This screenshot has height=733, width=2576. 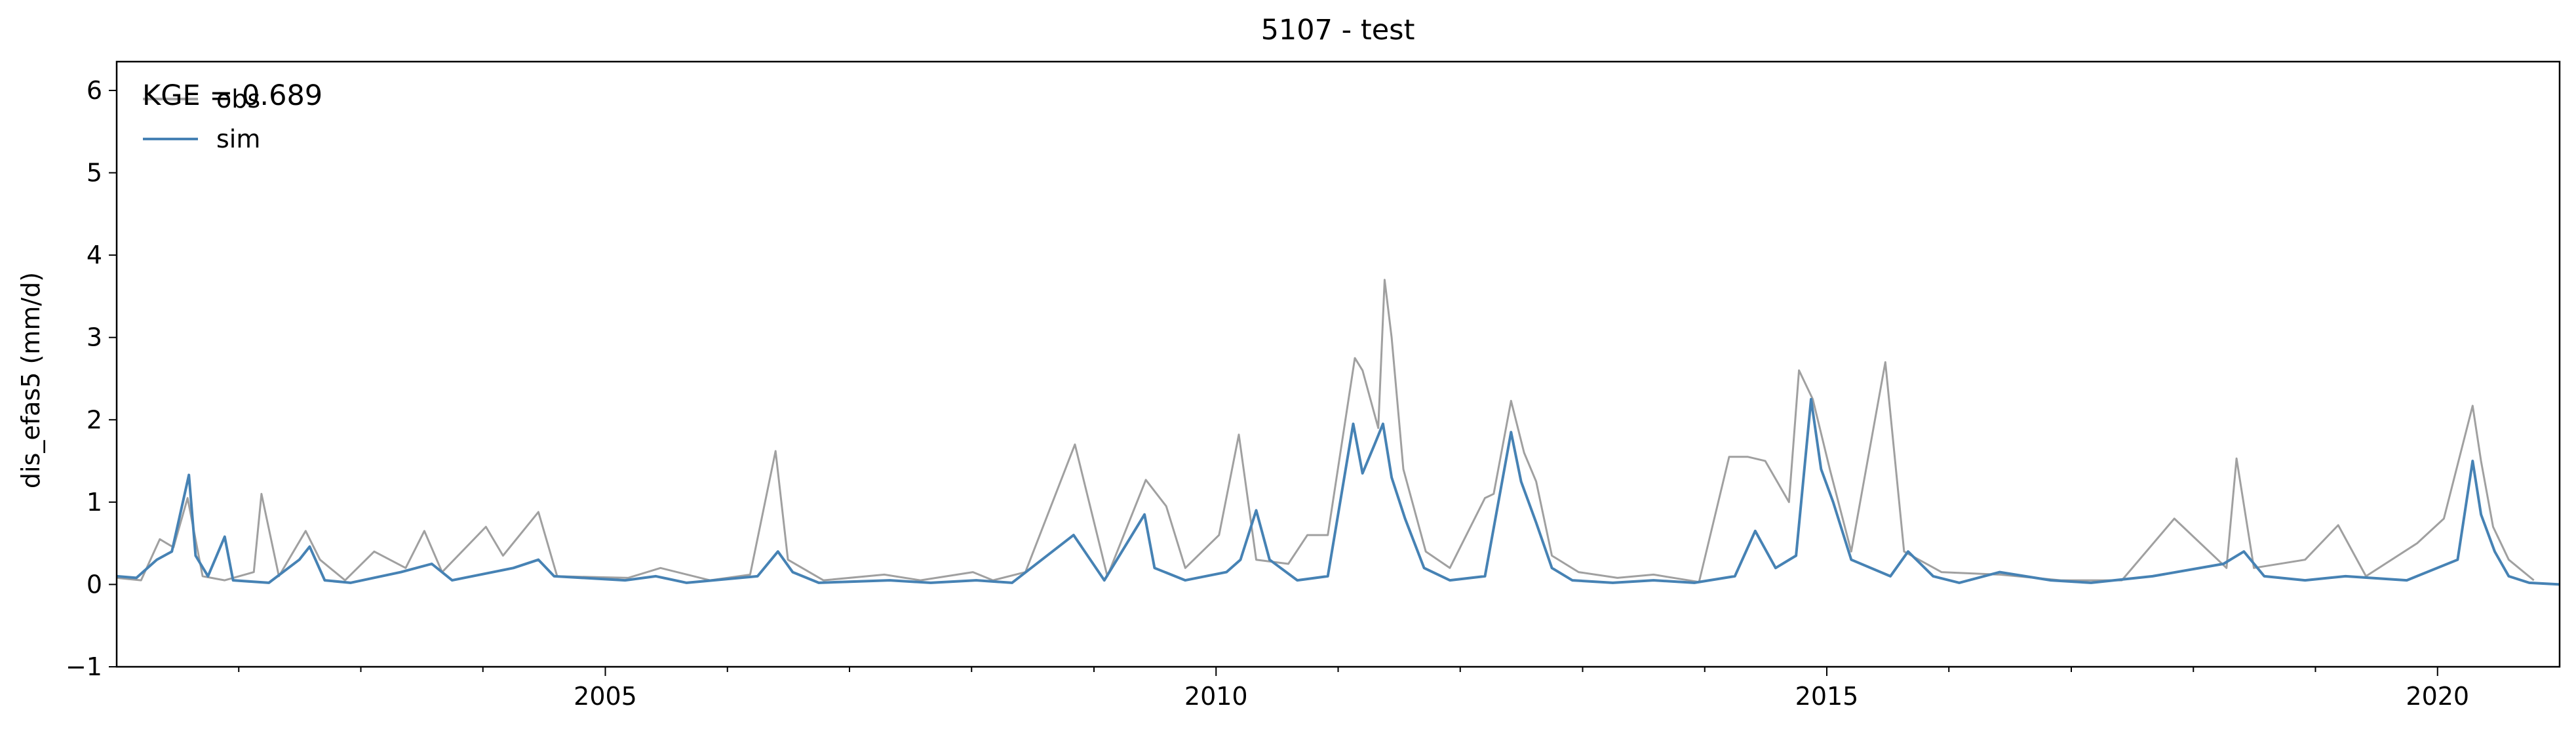 I want to click on y-tick-label: 4, so click(x=94, y=255).